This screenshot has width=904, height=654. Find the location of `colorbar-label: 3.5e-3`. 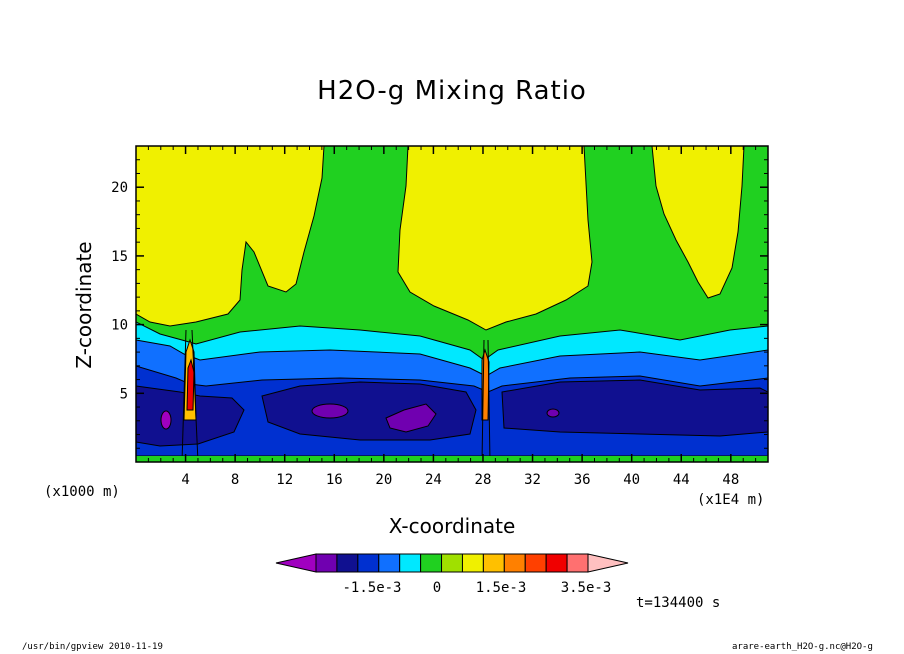

colorbar-label: 3.5e-3 is located at coordinates (586, 588).